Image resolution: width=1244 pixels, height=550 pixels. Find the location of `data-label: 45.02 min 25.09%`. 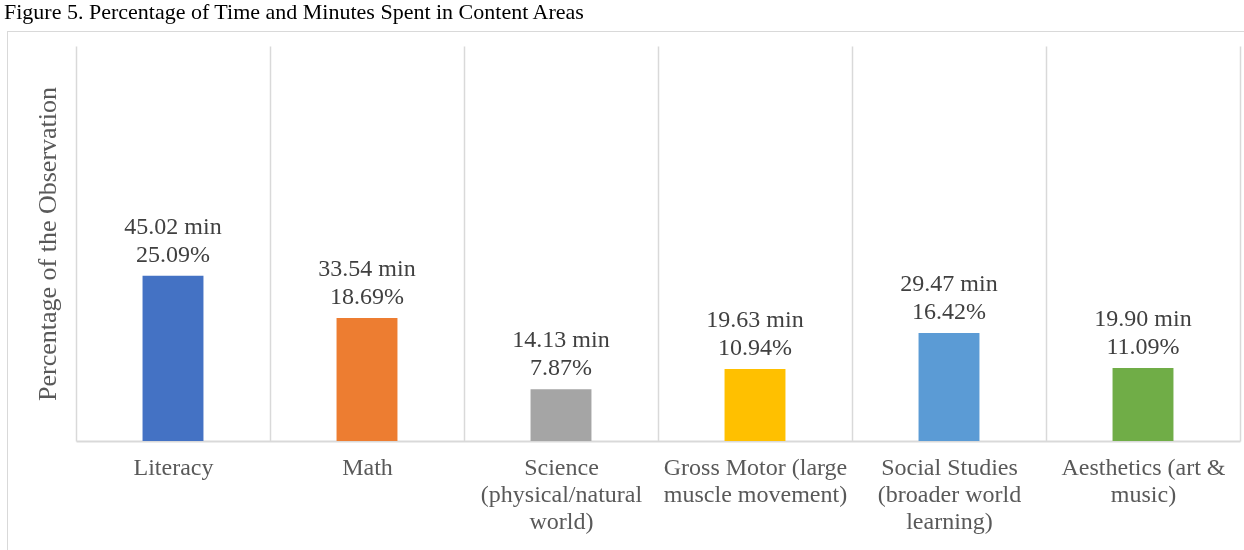

data-label: 45.02 min 25.09% is located at coordinates (173, 239).